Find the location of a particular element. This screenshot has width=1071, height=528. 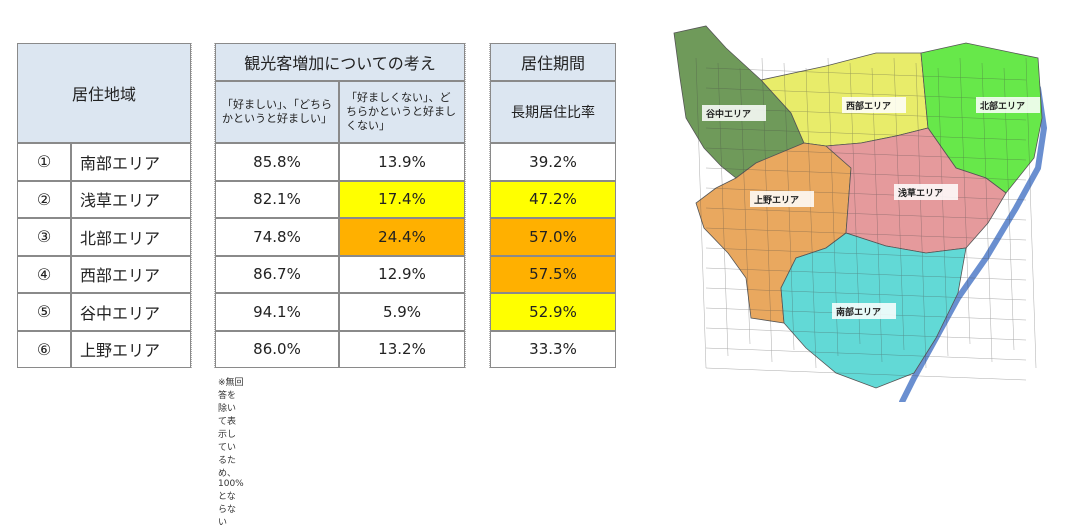

footnote: ※無回答を除いて表示しているため、100%とならない is located at coordinates (231, 453).